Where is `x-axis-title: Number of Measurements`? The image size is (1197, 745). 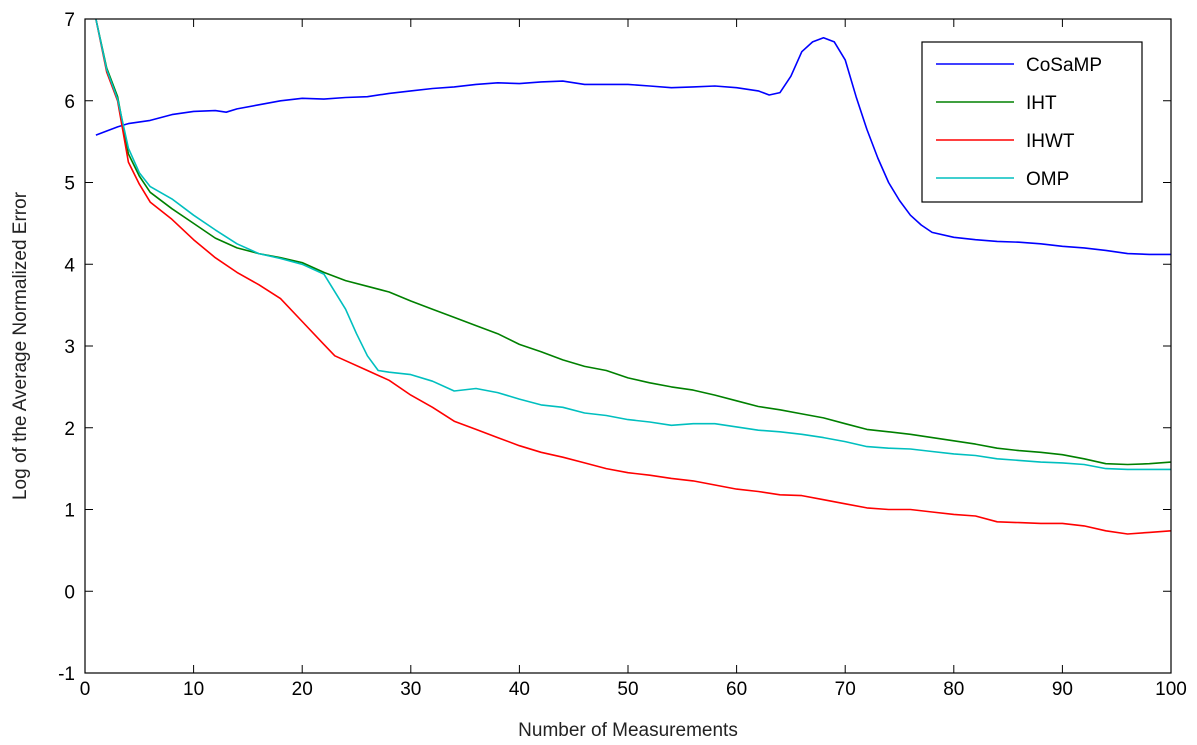 x-axis-title: Number of Measurements is located at coordinates (628, 730).